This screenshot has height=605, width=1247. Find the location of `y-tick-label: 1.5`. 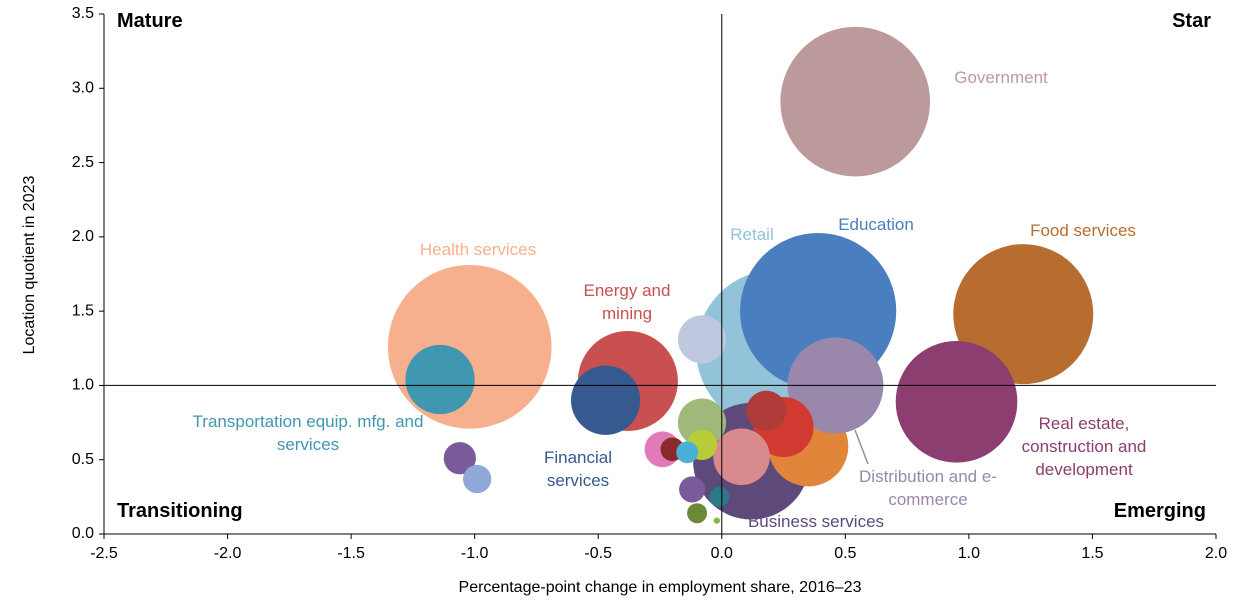

y-tick-label: 1.5 is located at coordinates (83, 310).